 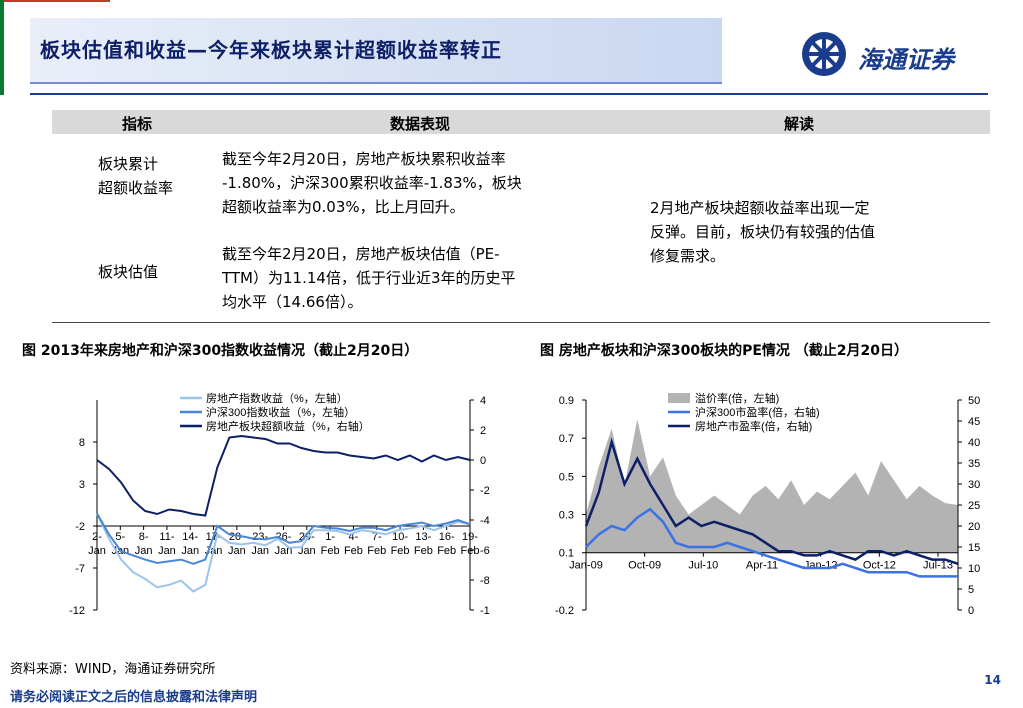 I want to click on table-header: 指标 数据表现 解读, so click(x=521, y=122).